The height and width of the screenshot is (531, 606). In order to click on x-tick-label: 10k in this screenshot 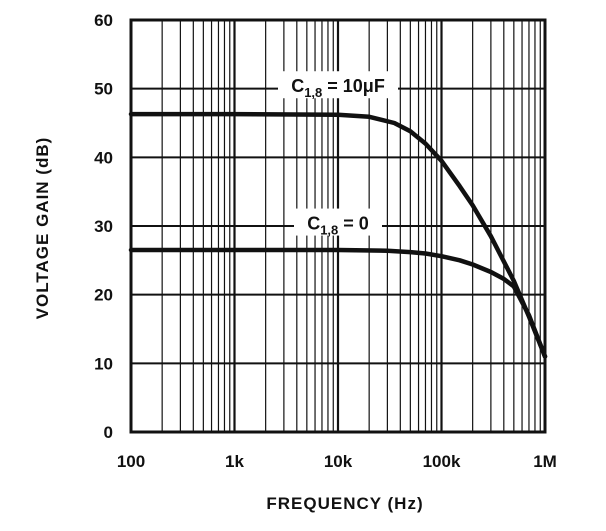, I will do `click(338, 461)`.